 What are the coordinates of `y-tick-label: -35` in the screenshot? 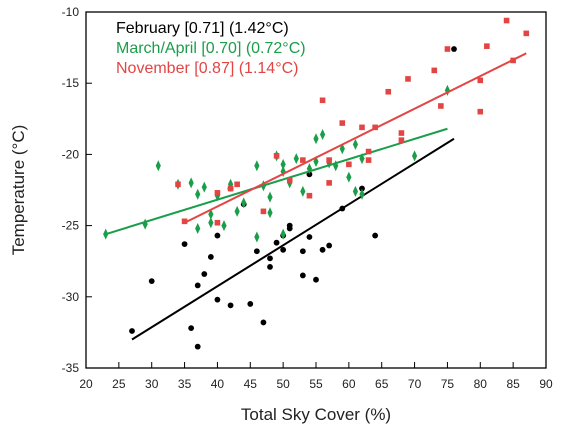 It's located at (71, 368).